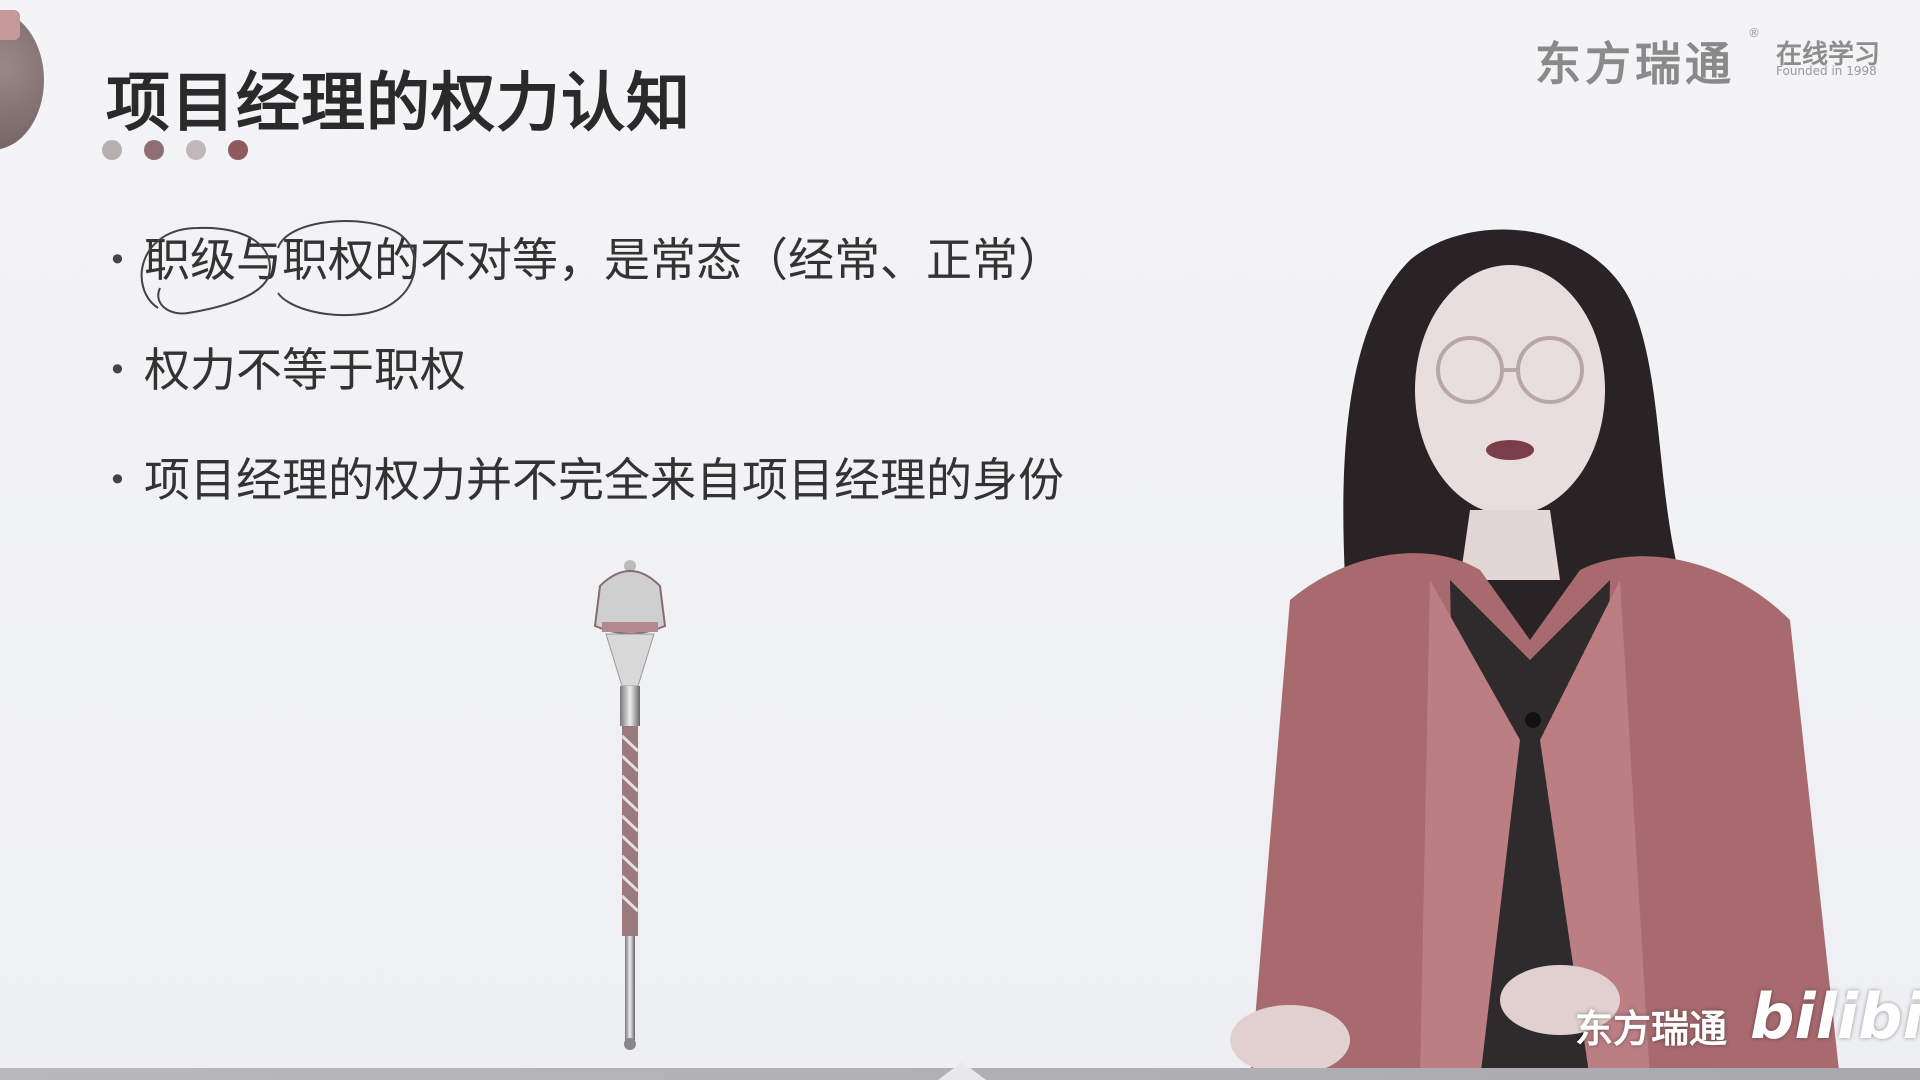  What do you see at coordinates (10, 25) in the screenshot?
I see `corner-badge` at bounding box center [10, 25].